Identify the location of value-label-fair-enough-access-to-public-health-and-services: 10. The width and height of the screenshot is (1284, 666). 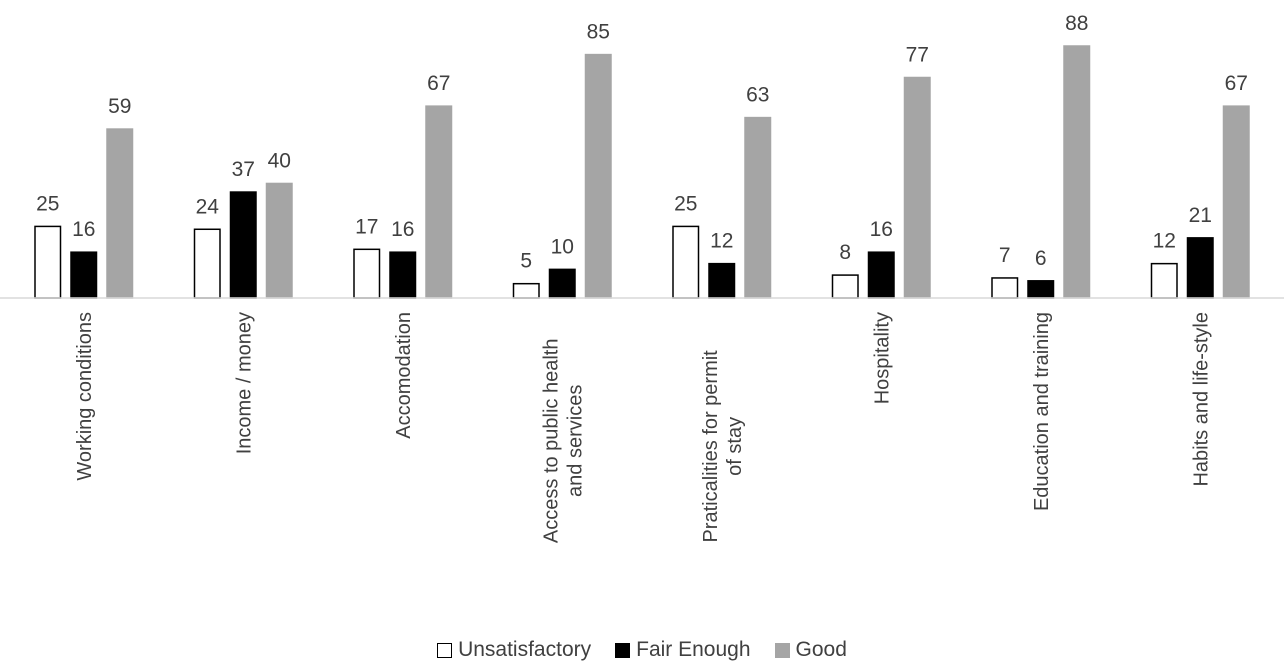
(562, 246).